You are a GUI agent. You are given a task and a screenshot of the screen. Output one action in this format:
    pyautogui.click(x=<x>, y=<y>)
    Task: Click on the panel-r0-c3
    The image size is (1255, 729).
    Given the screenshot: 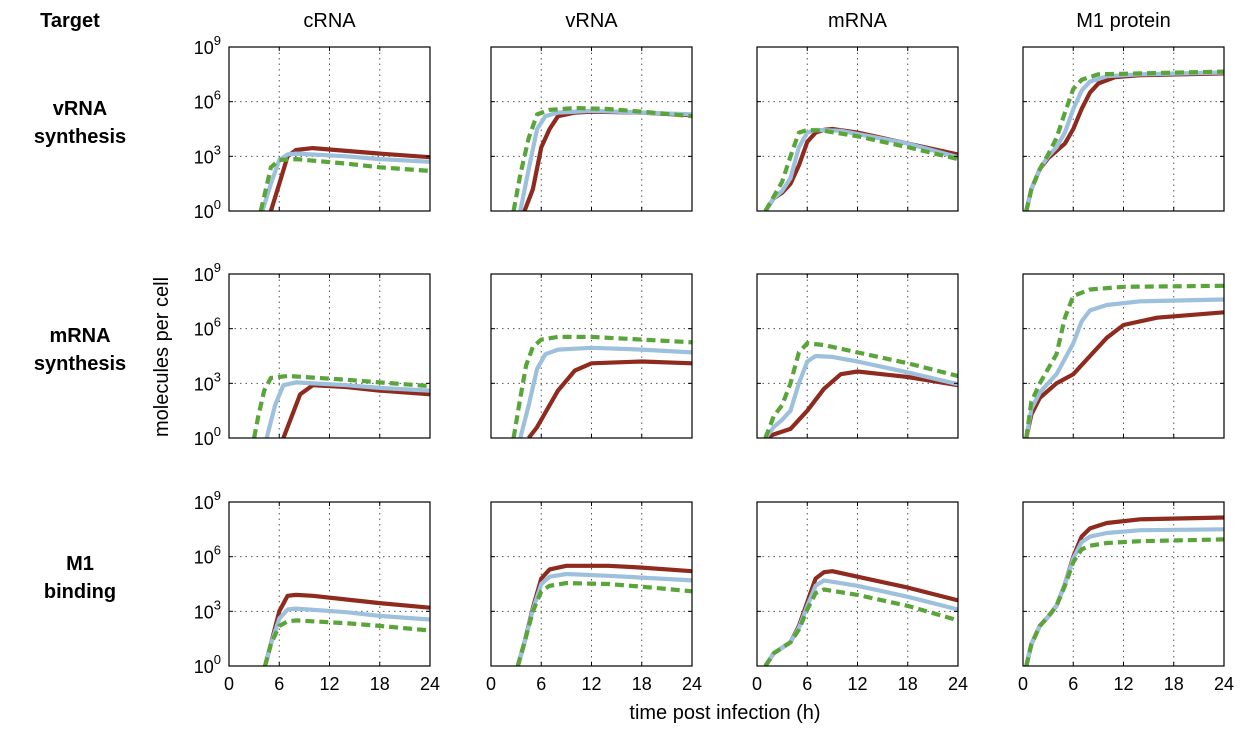 What is the action you would take?
    pyautogui.click(x=1123, y=129)
    